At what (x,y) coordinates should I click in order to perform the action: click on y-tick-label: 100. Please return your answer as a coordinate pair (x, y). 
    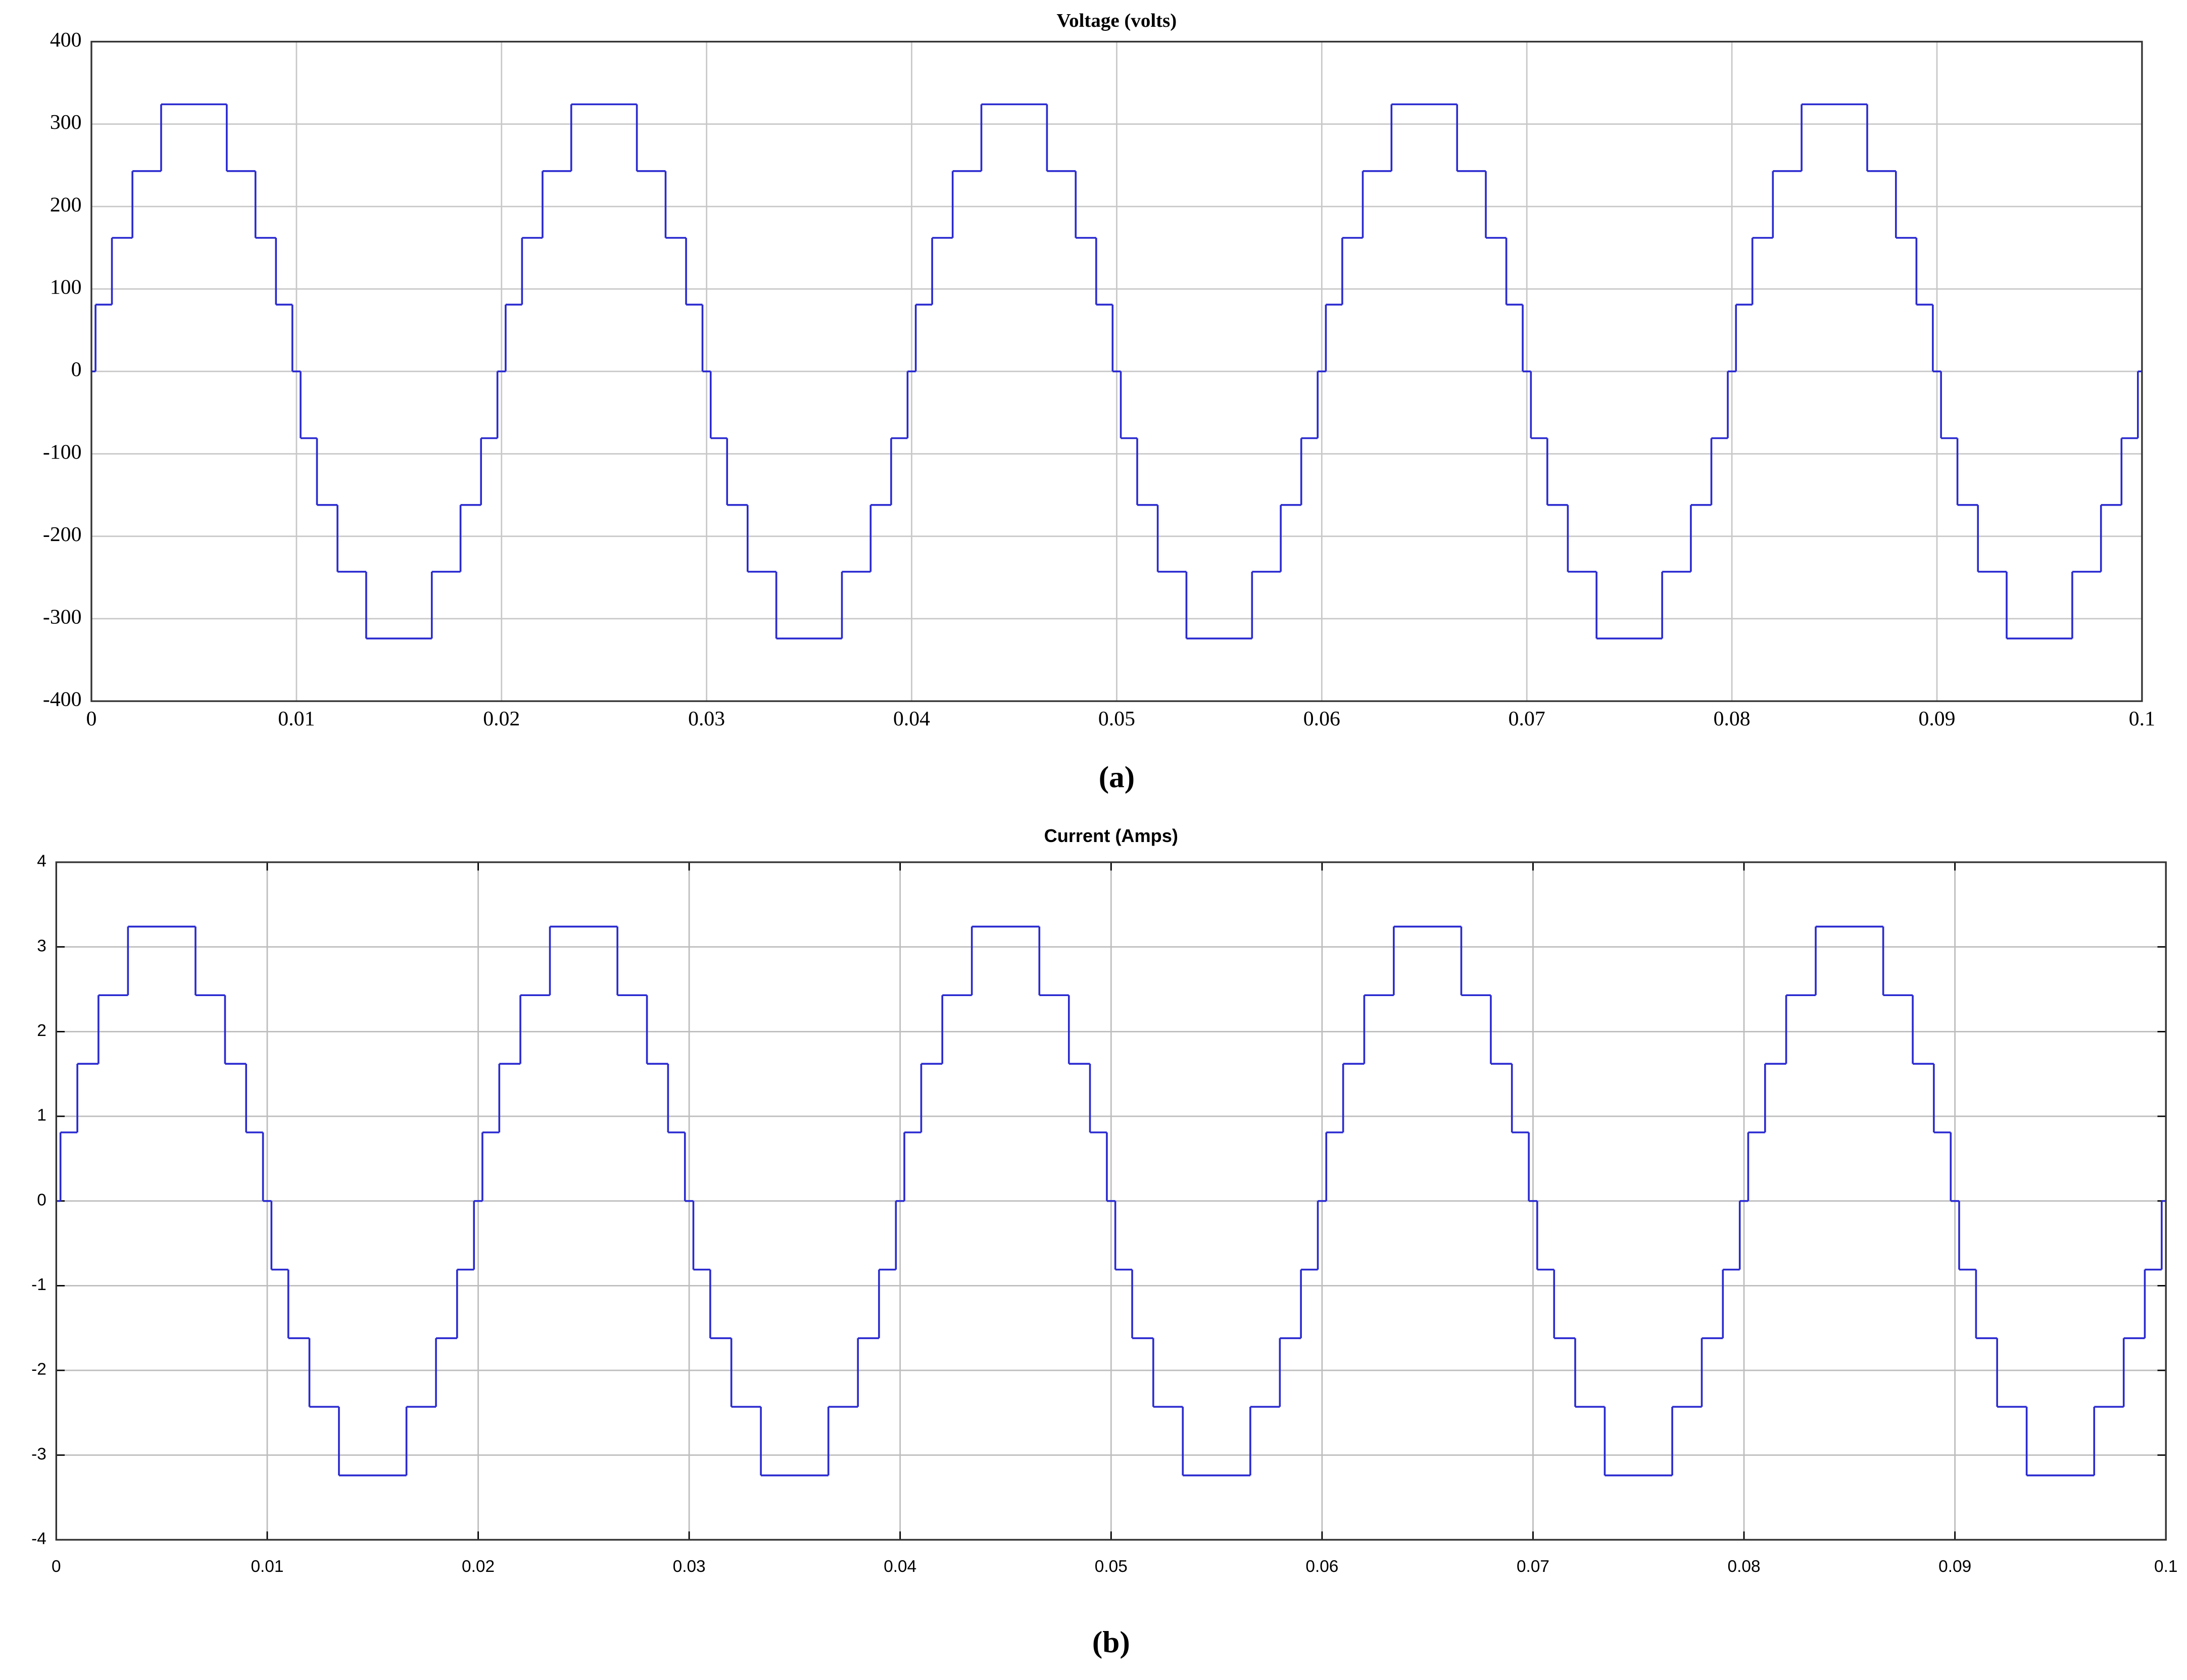
    Looking at the image, I should click on (66, 287).